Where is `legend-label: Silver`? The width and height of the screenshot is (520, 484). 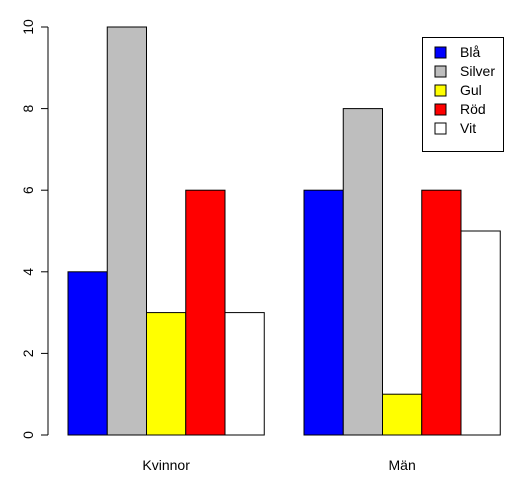
legend-label: Silver is located at coordinates (477, 71).